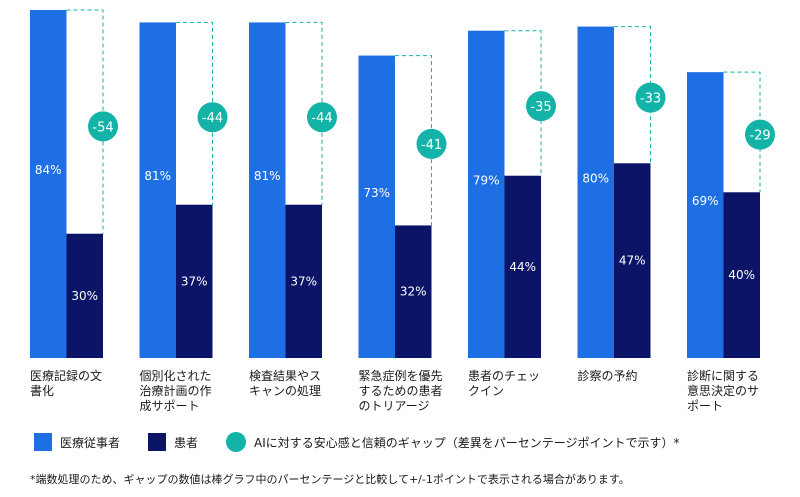 This screenshot has width=800, height=497. I want to click on category-label: 医療記録の文 書化, so click(66, 383).